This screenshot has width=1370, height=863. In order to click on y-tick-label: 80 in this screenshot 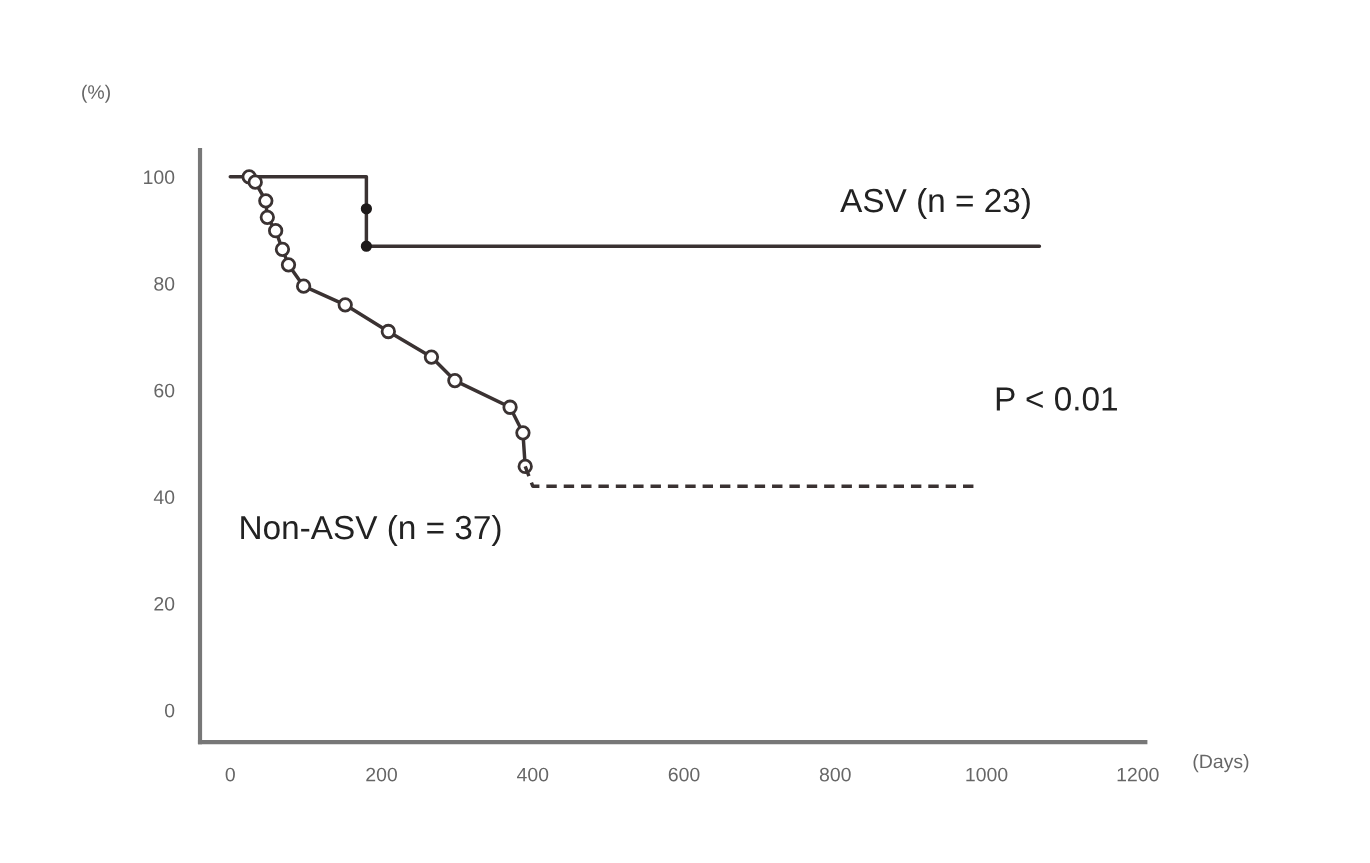, I will do `click(164, 283)`.